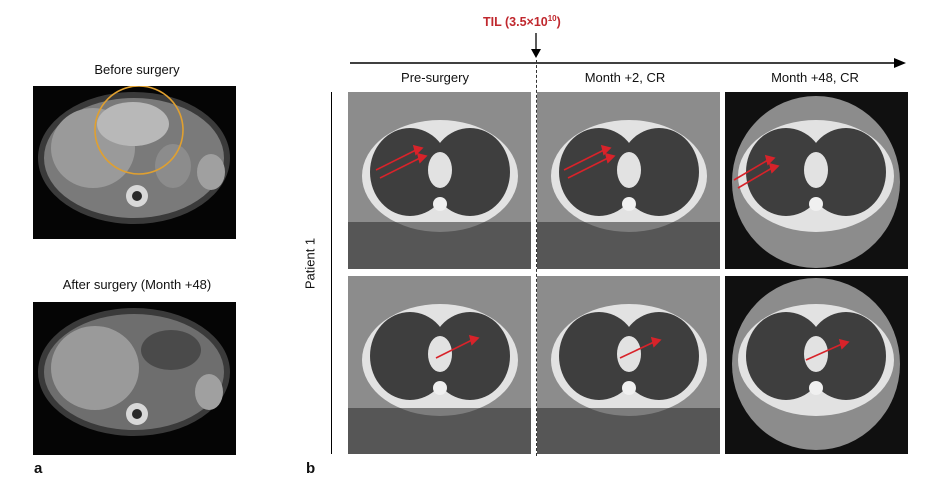  I want to click on panel-b-letter: b, so click(311, 468).